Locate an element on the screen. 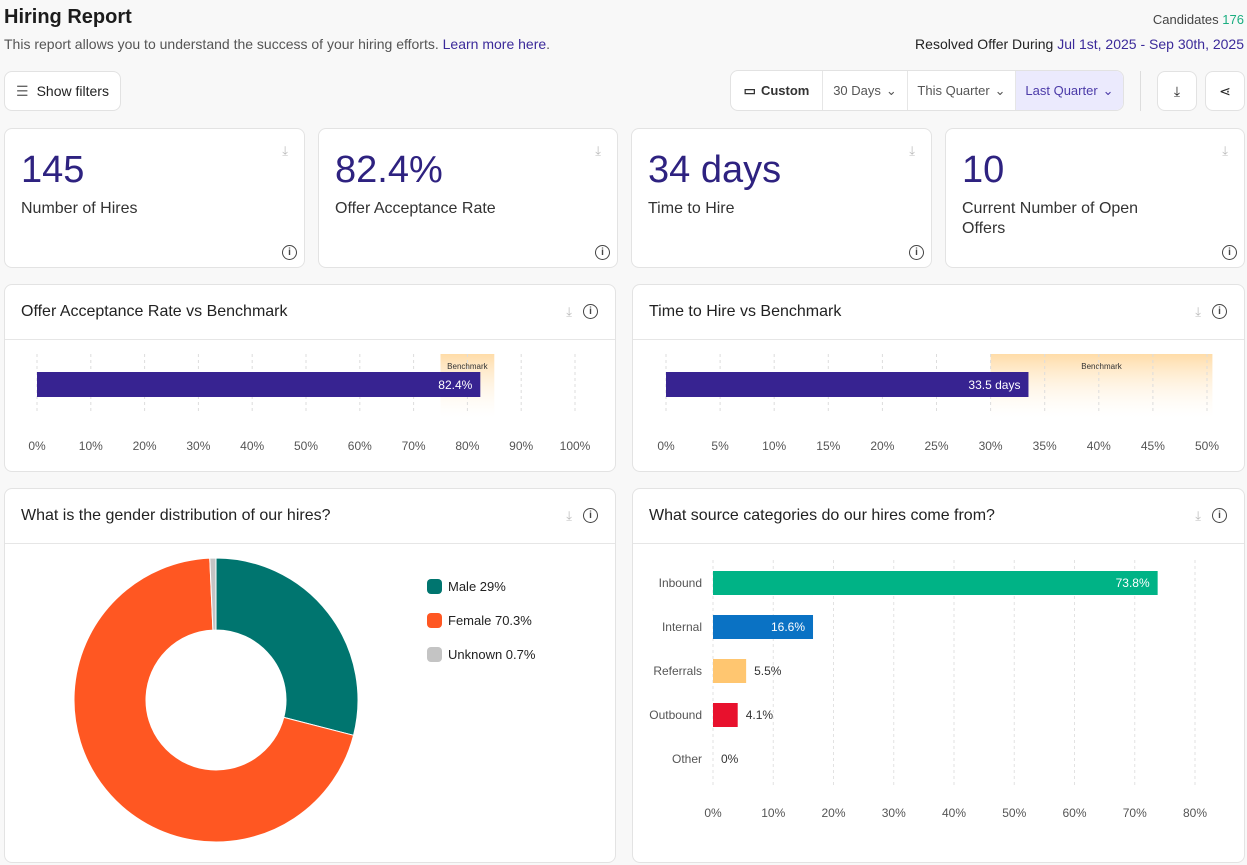 The width and height of the screenshot is (1247, 865). range-this-quarter: This Quarter ⌄ is located at coordinates (962, 90).